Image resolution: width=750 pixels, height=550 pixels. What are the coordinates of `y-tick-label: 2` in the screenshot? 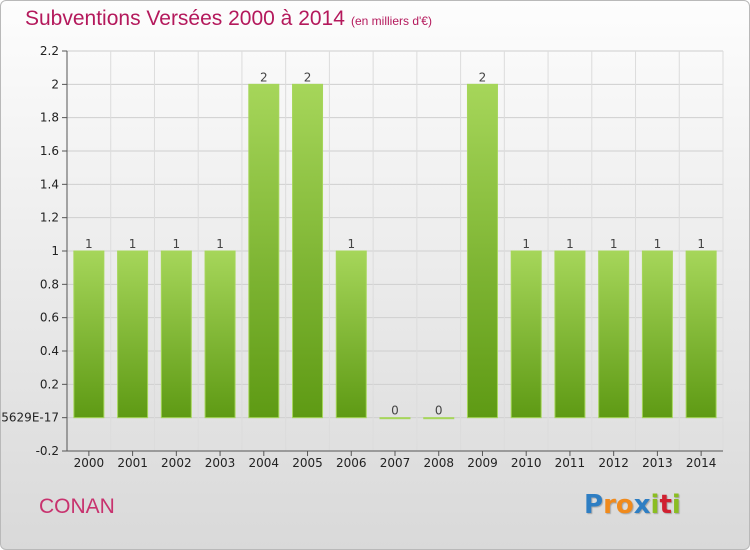 It's located at (55, 84).